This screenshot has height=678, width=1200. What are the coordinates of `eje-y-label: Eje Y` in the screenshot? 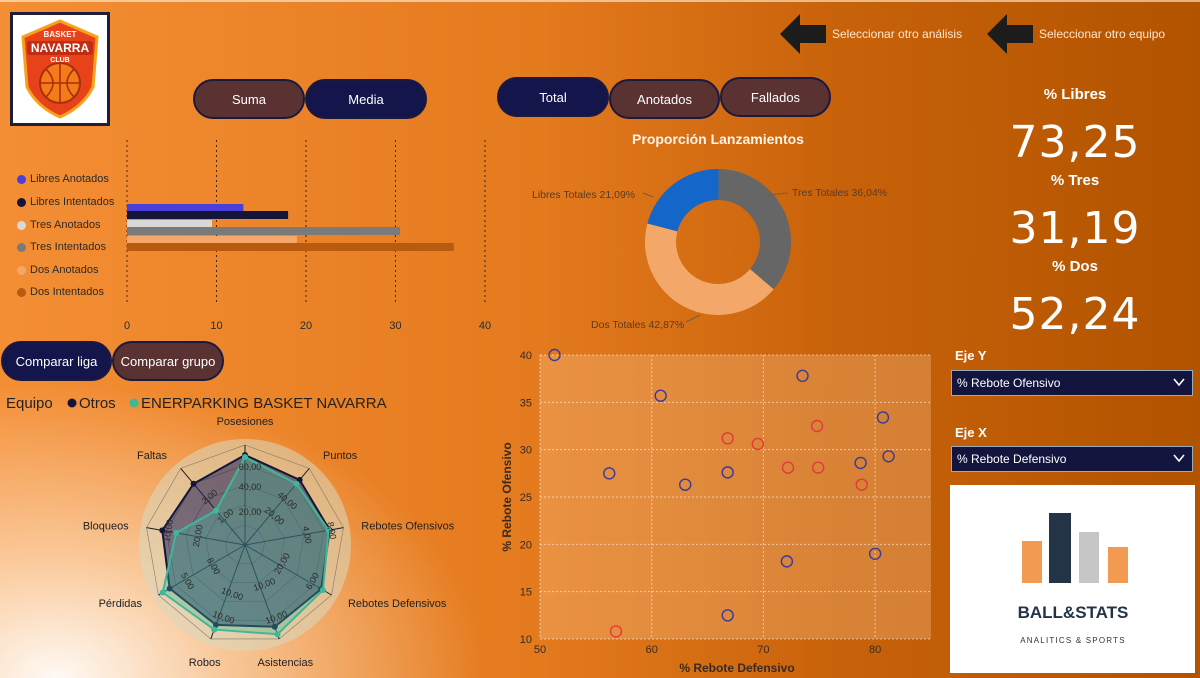 It's located at (971, 355).